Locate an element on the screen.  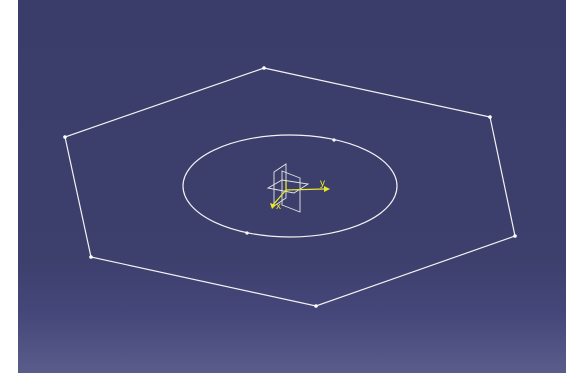
circle-profile is located at coordinates (290, 186).